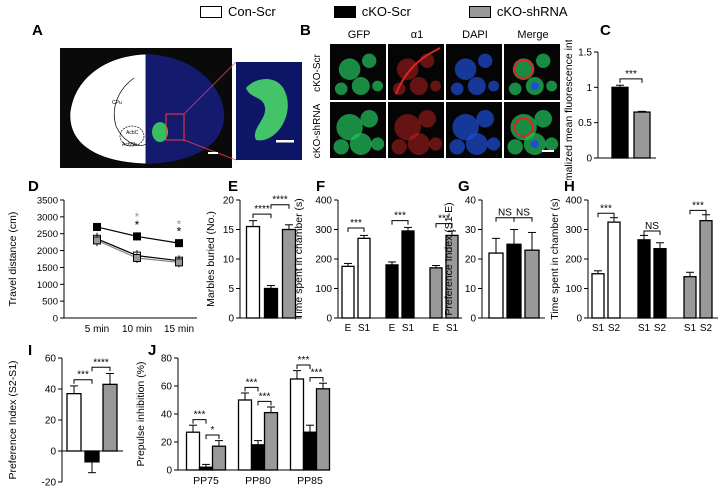 The image size is (723, 502). I want to click on legend-swatch-cko-scr, so click(344, 11).